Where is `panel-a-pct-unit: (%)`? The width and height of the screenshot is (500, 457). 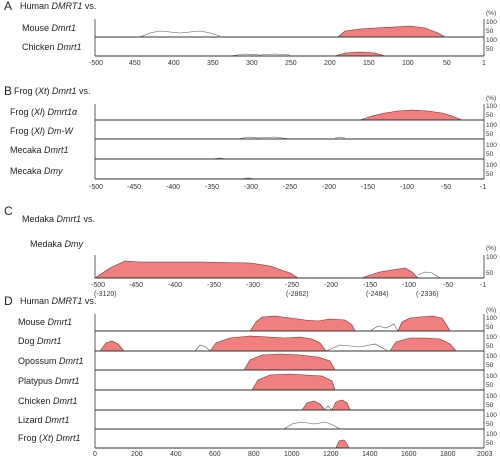 panel-a-pct-unit: (%) is located at coordinates (491, 13).